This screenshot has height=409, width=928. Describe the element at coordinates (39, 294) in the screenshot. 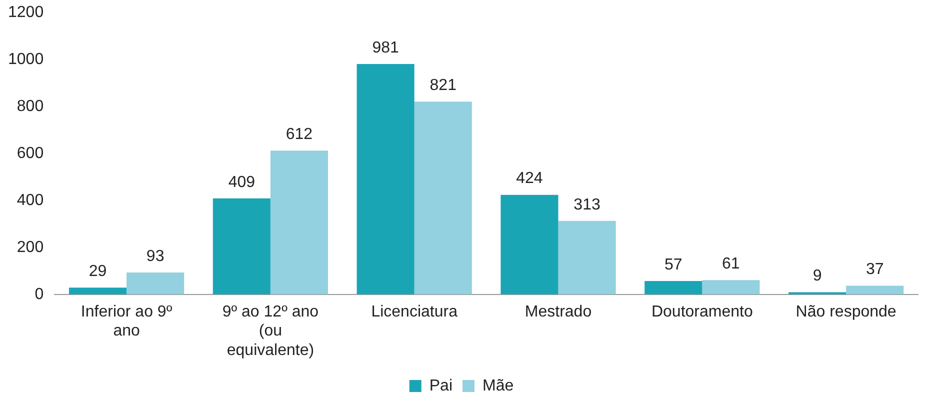

I see `y-tick-label: 0` at that location.